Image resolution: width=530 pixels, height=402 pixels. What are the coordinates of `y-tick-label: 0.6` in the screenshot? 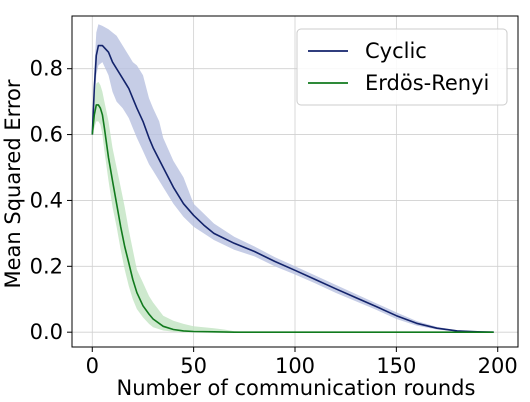 It's located at (46, 135).